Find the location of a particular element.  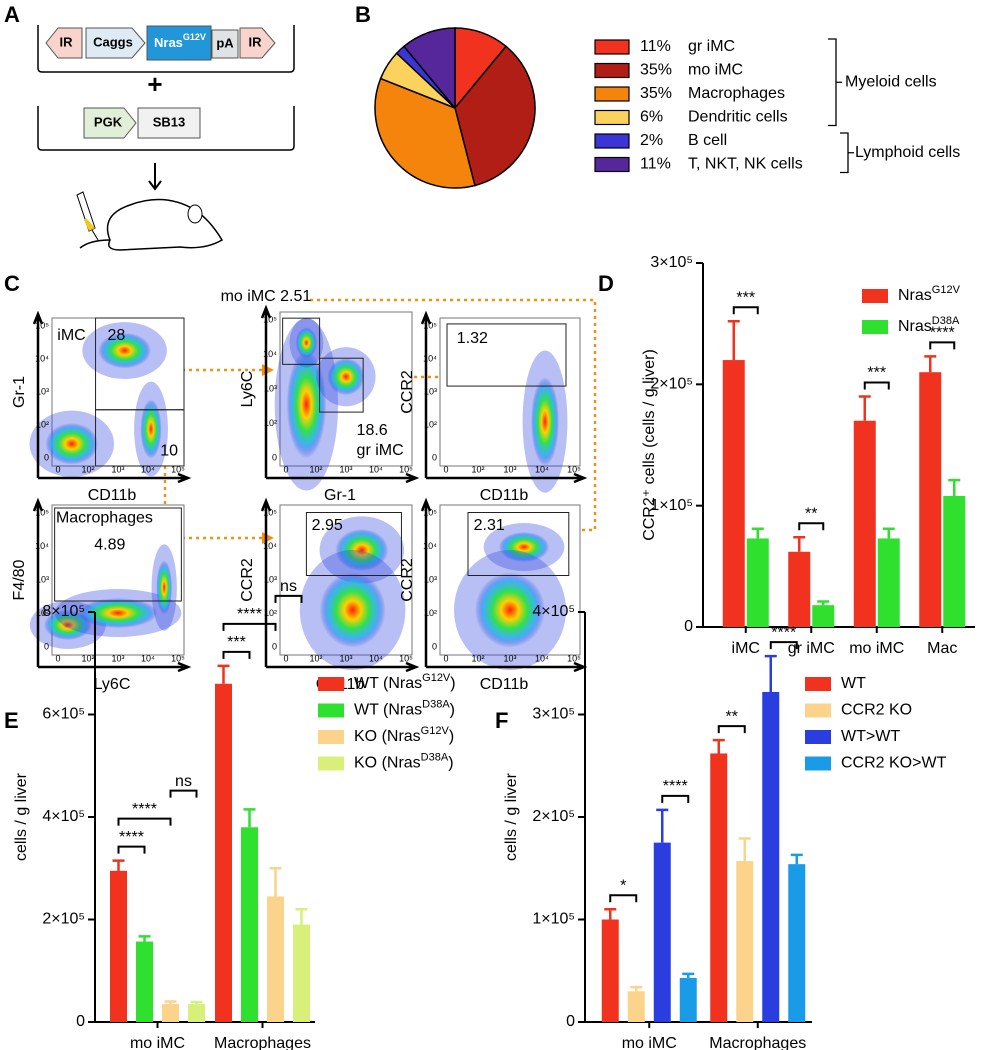

legend-name: WT is located at coordinates (853, 683).